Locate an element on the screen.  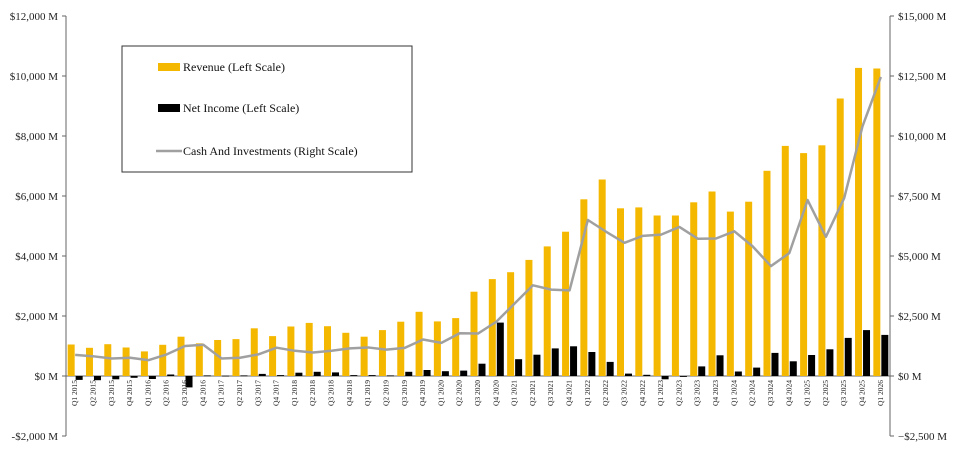
category-label: Q3 2016 is located at coordinates (184, 393).